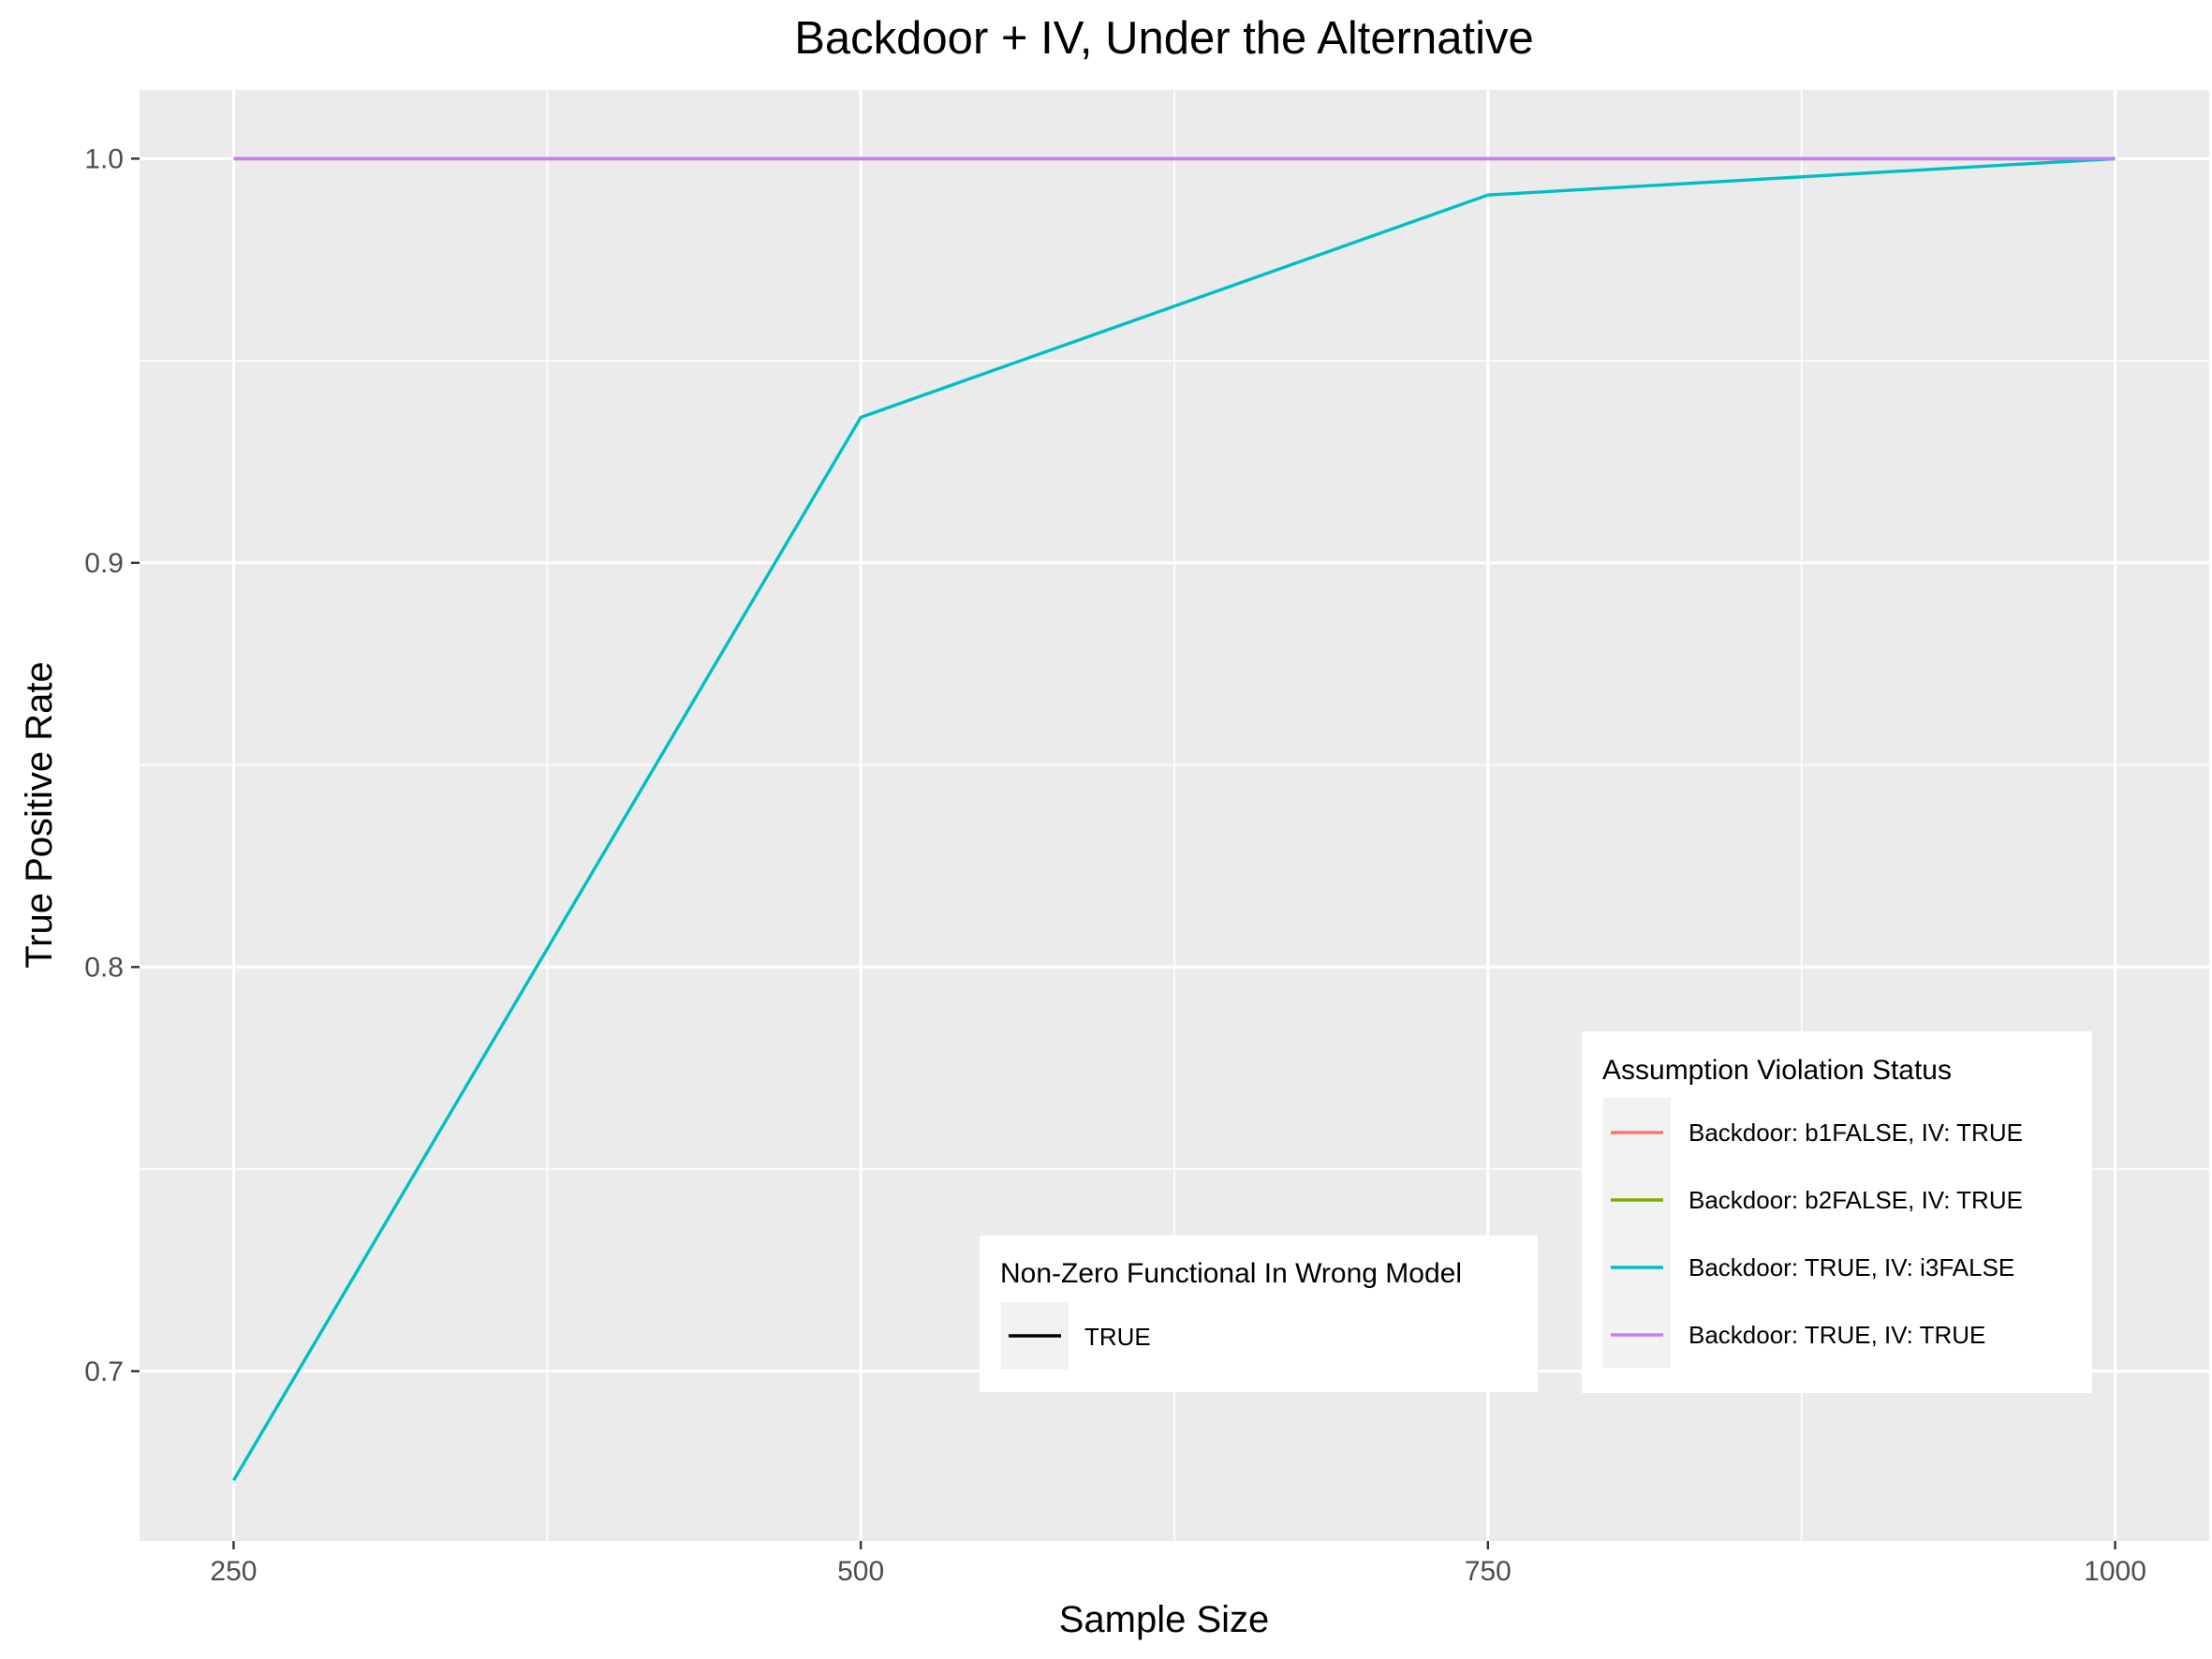 The height and width of the screenshot is (1659, 2212). I want to click on x-tick-label: 750, so click(1488, 1572).